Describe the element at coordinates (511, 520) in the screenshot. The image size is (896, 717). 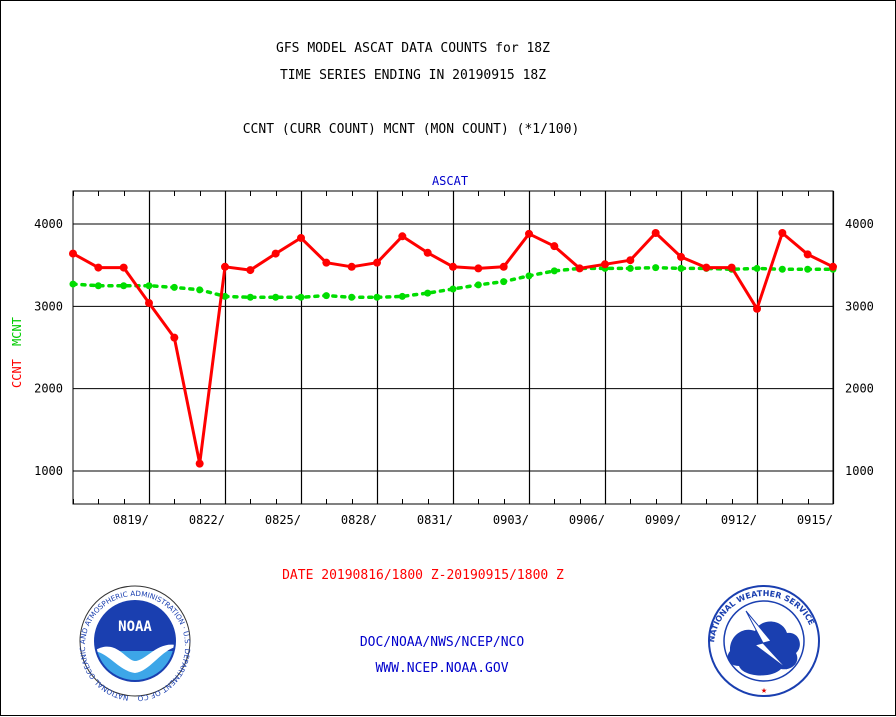
I see `xtick-label: 0903/` at that location.